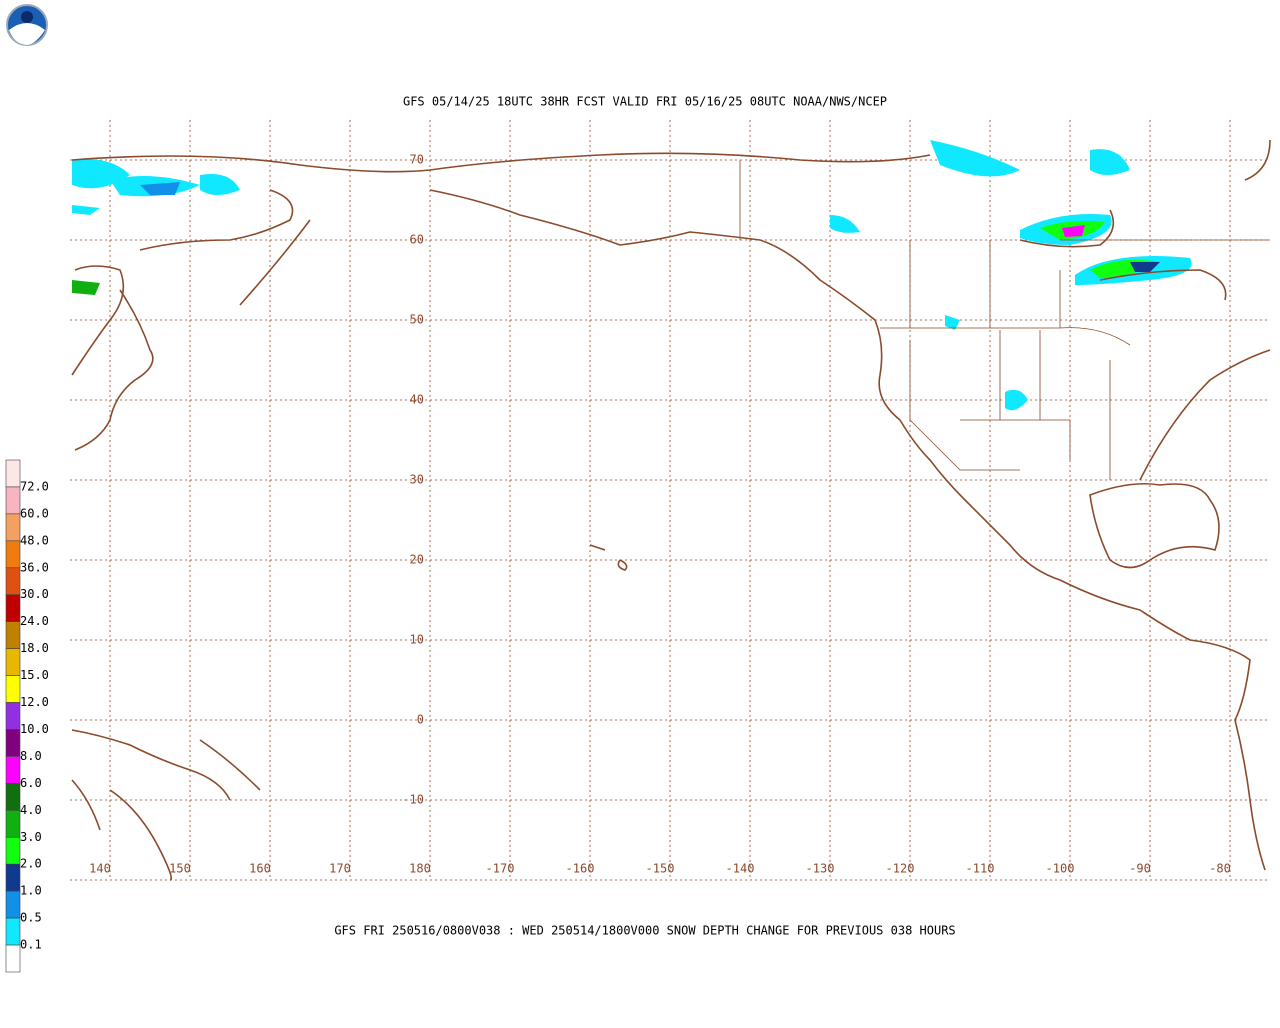  I want to click on noaa-logo, so click(27, 25).